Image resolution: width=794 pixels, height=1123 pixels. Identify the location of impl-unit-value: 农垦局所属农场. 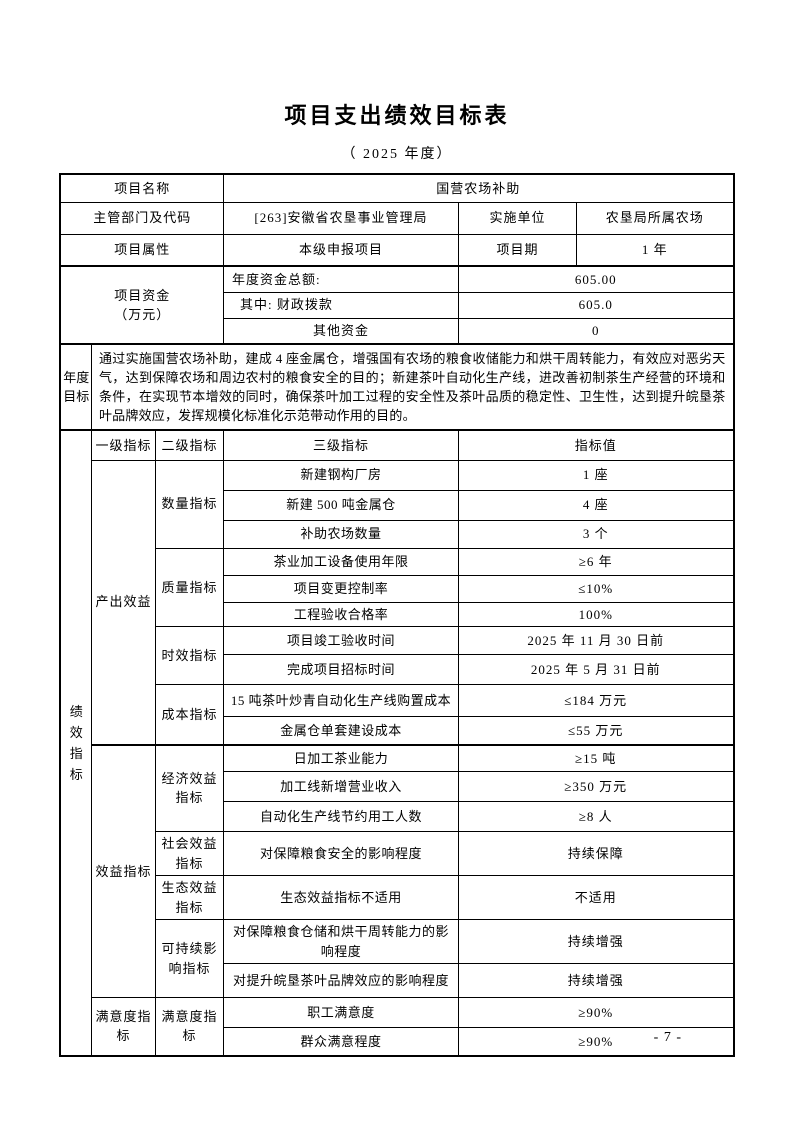
(655, 218).